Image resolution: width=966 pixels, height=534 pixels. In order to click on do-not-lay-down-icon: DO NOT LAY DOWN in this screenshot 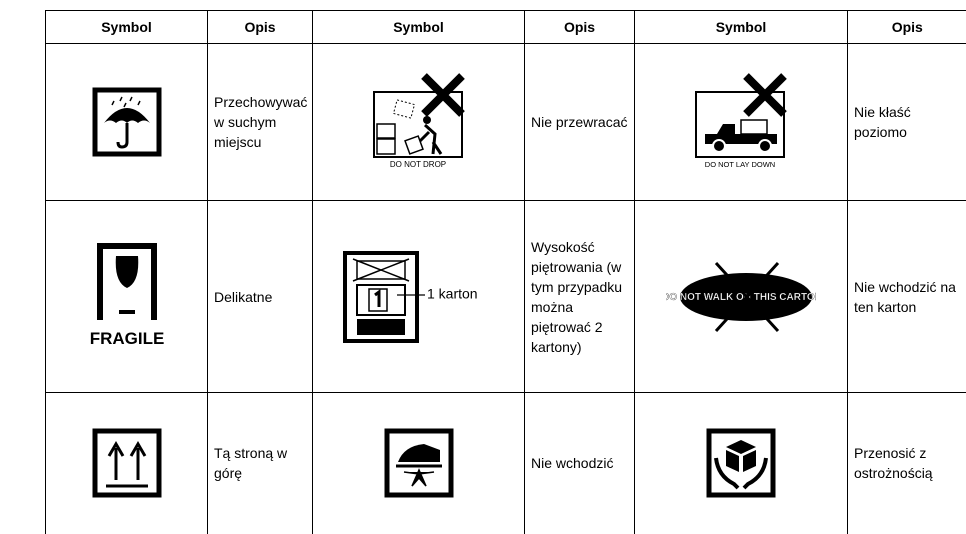, I will do `click(741, 122)`.